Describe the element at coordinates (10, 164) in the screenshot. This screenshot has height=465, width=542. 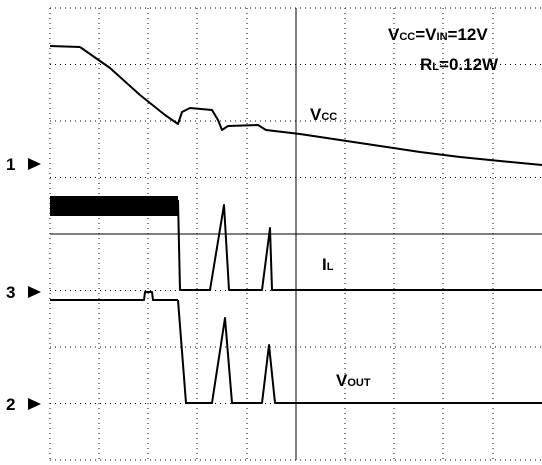
I see `channel-number: 1` at that location.